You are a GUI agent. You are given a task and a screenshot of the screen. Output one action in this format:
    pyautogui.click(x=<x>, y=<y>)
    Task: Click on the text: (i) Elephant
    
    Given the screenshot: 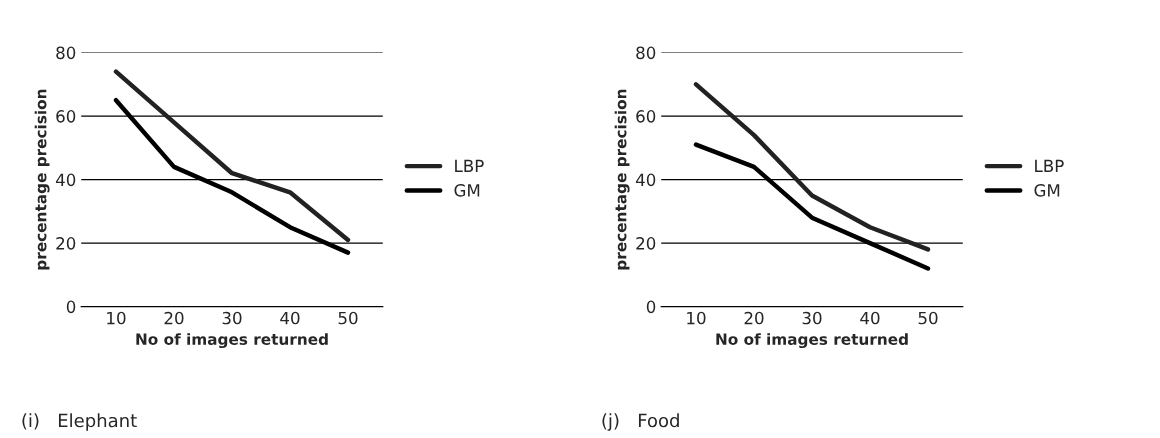 What is the action you would take?
    pyautogui.click(x=79, y=422)
    